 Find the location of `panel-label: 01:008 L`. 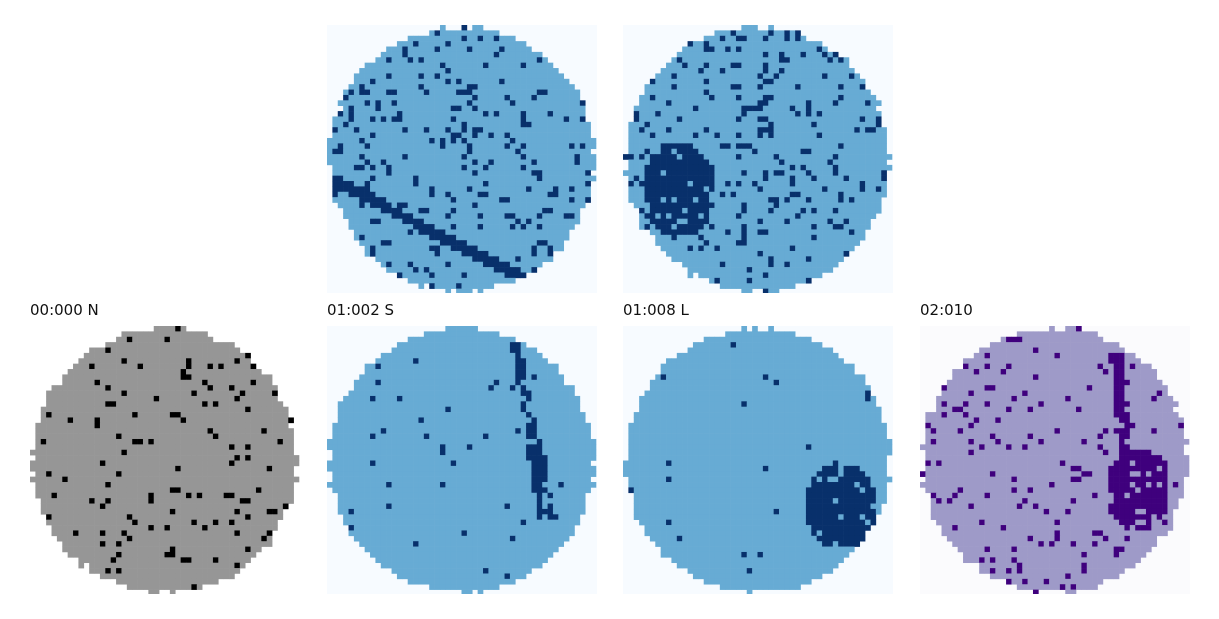

panel-label: 01:008 L is located at coordinates (656, 310).